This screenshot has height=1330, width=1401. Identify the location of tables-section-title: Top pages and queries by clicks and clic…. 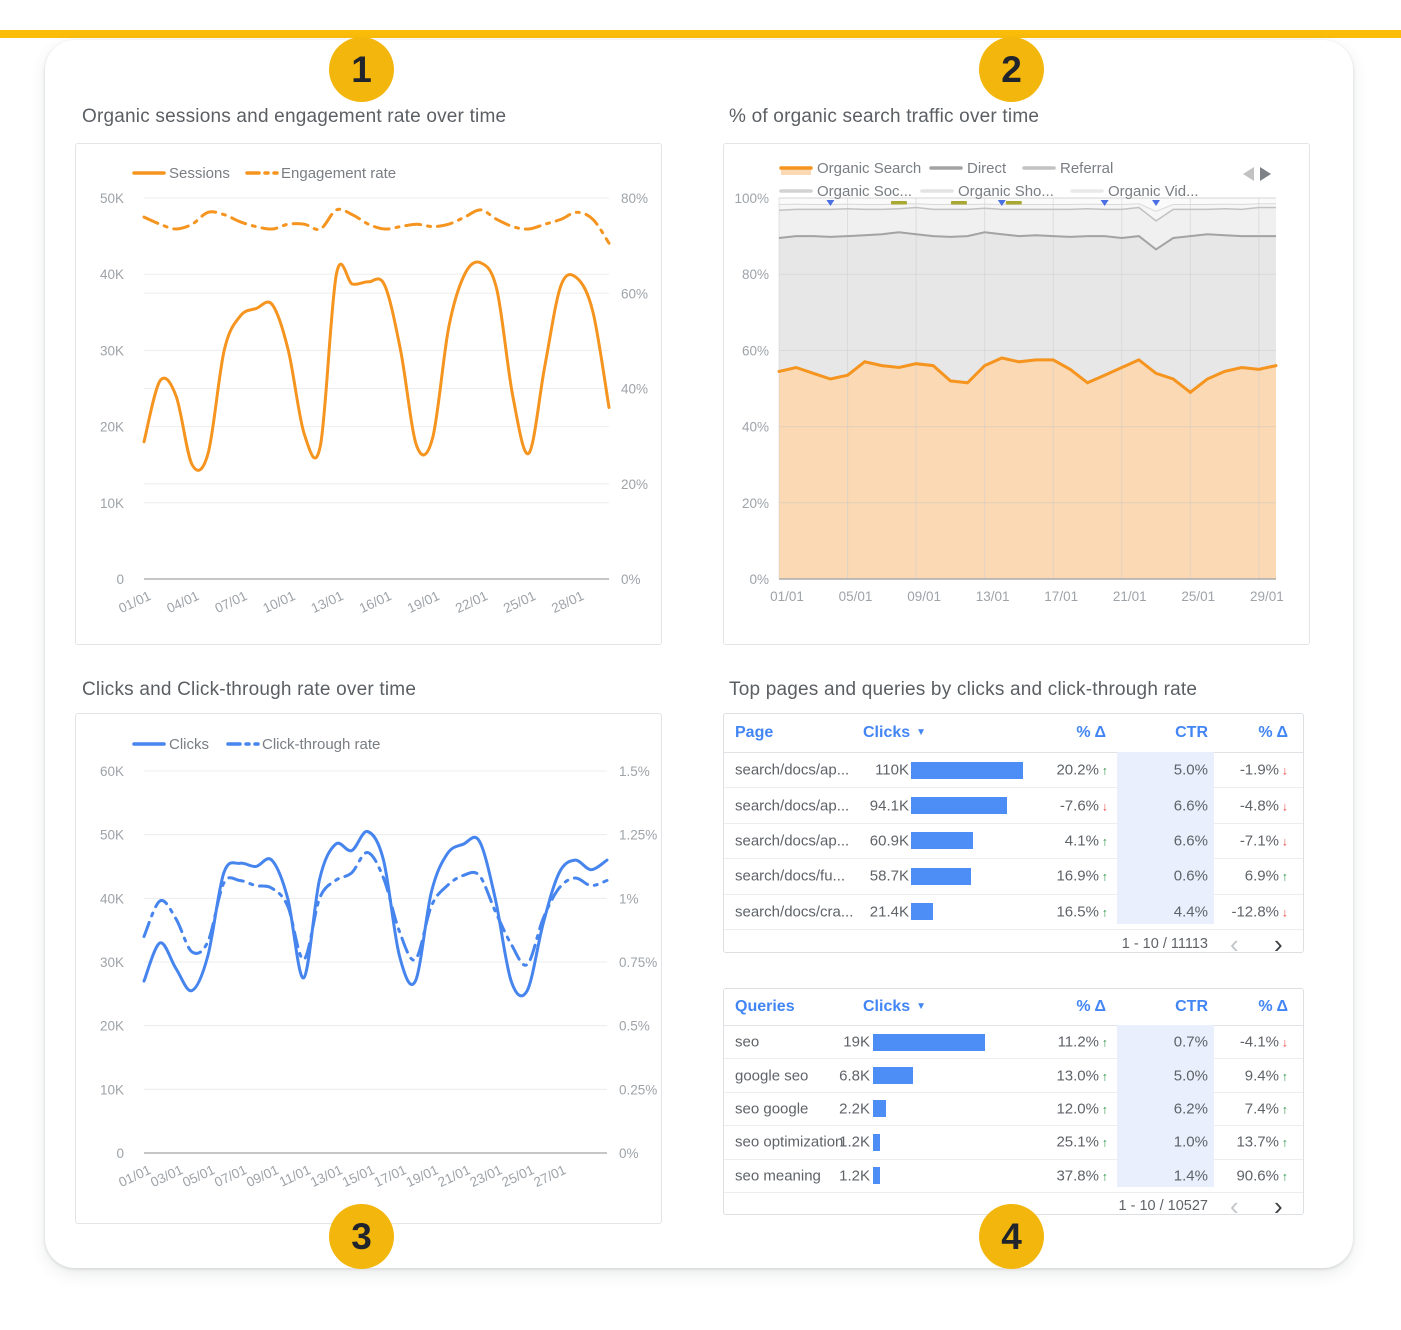
(963, 689).